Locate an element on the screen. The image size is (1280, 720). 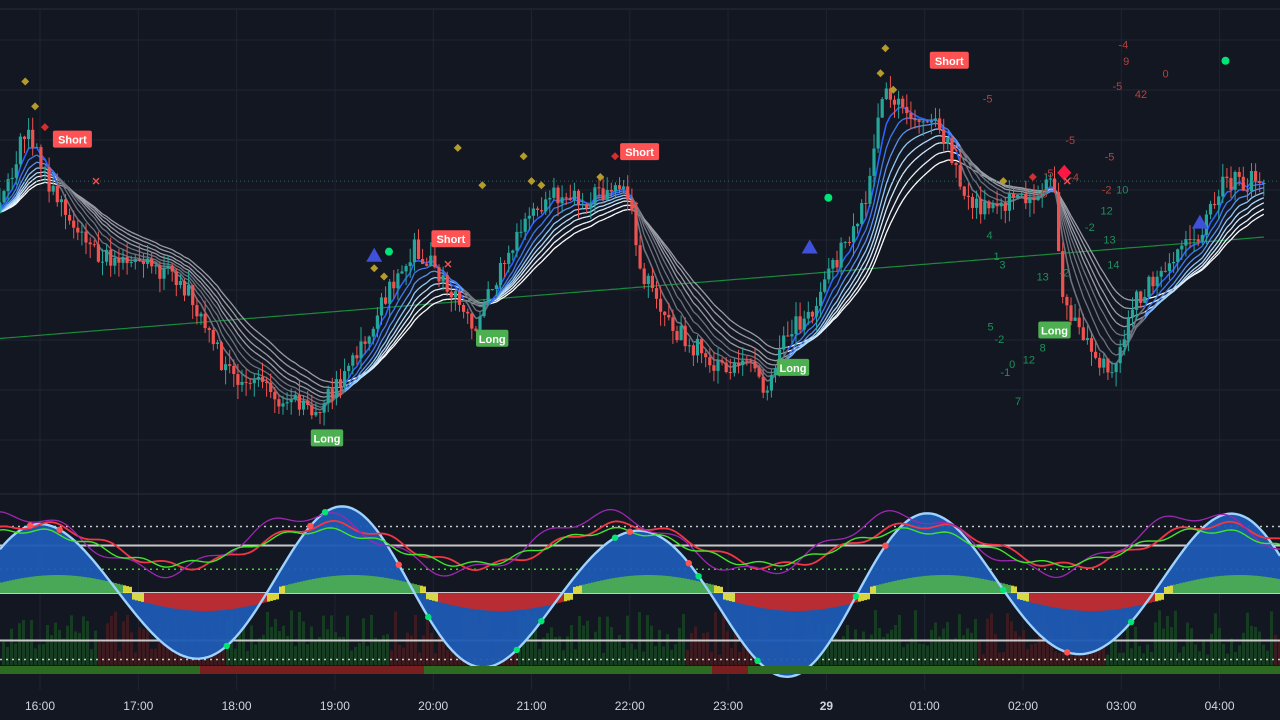
signal-label-text: Short is located at coordinates (72, 141).